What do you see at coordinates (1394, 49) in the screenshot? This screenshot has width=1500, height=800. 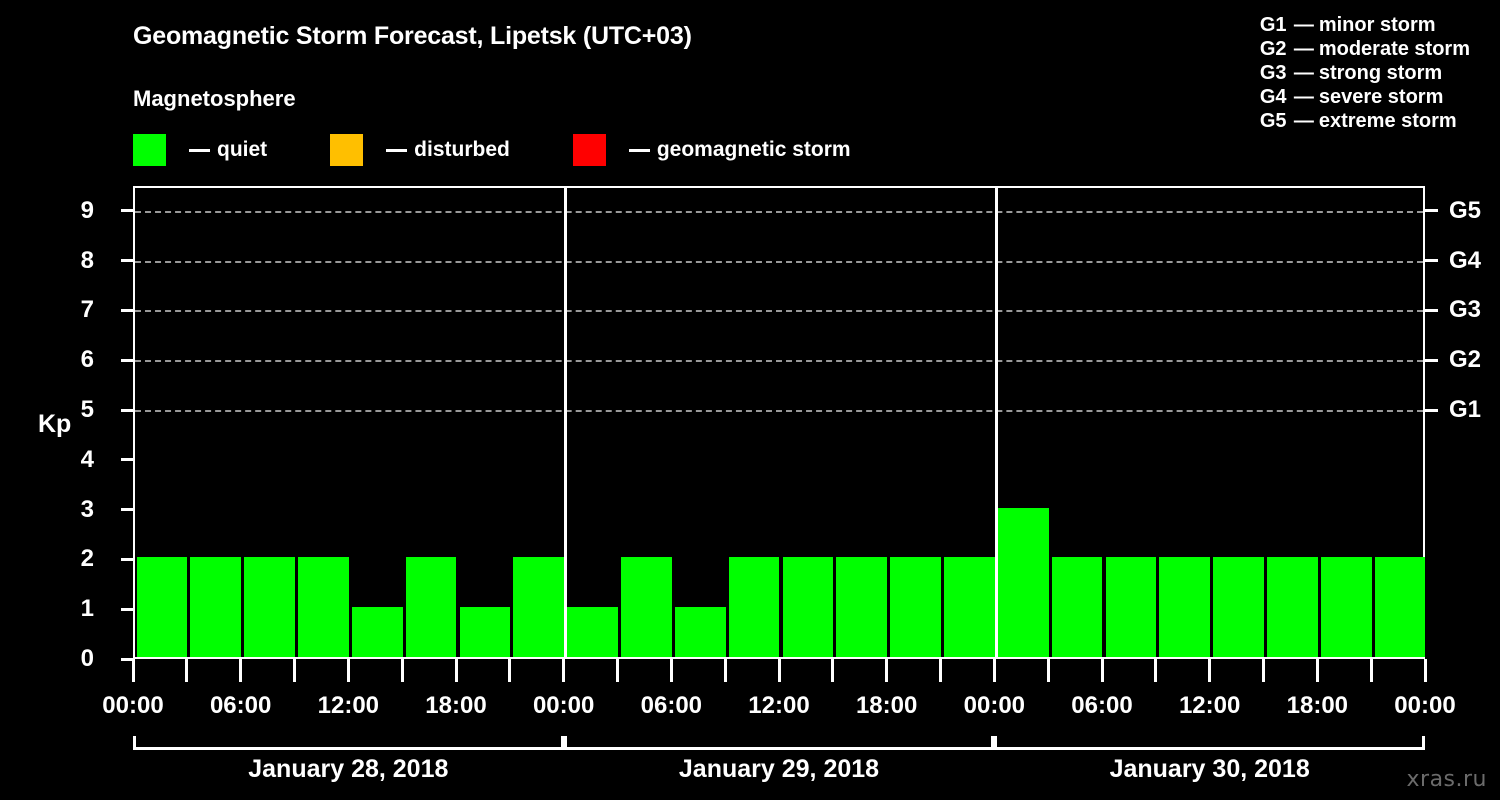 I see `gscale-description: moderate storm` at bounding box center [1394, 49].